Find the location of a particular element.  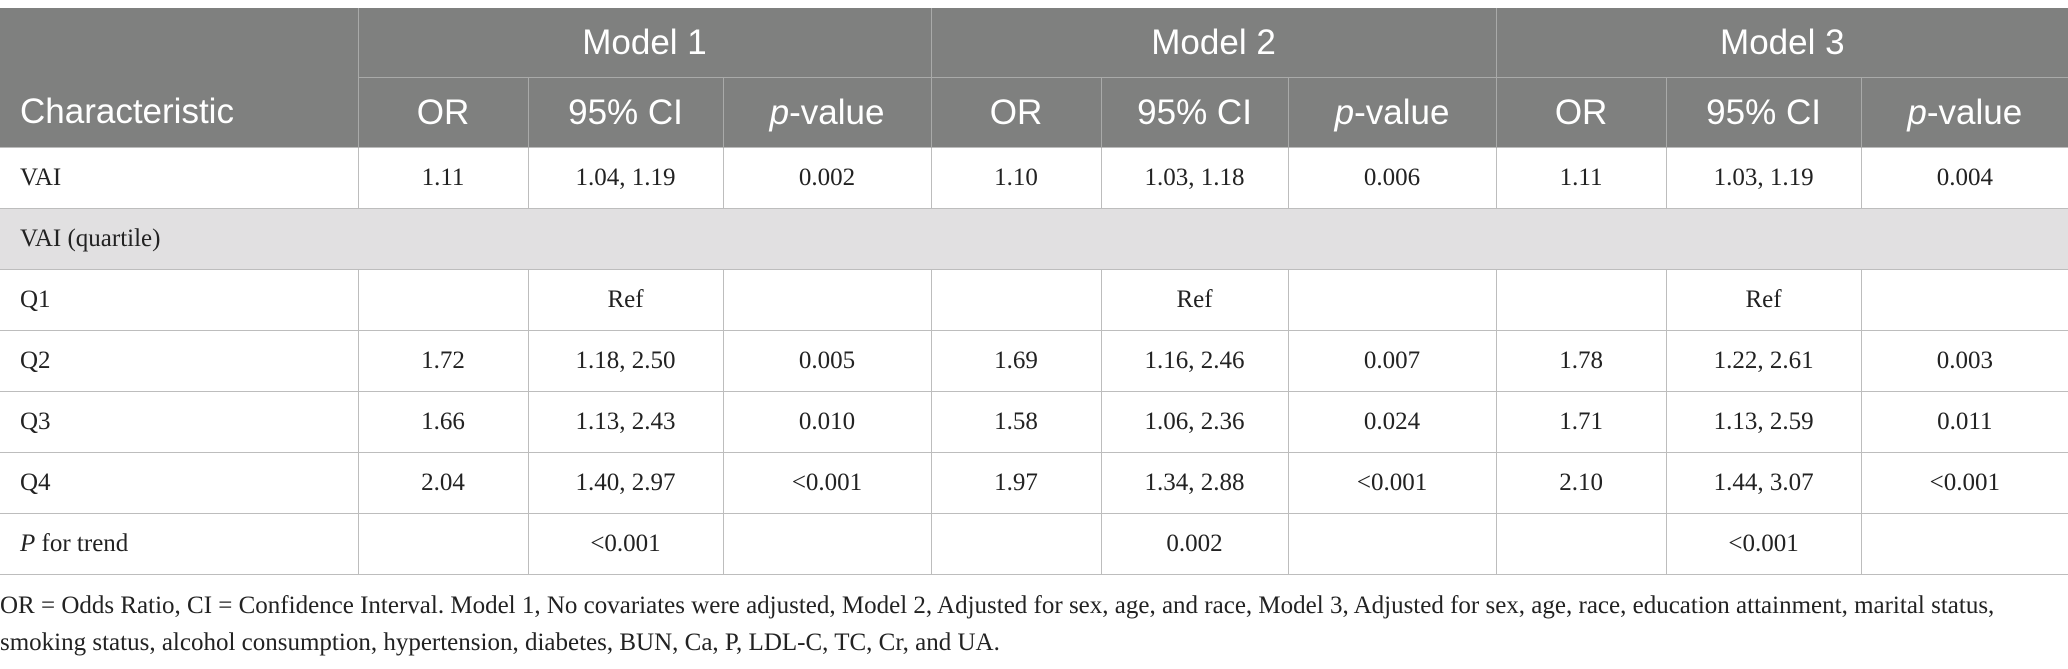

row-label: Q4 is located at coordinates (179, 483).